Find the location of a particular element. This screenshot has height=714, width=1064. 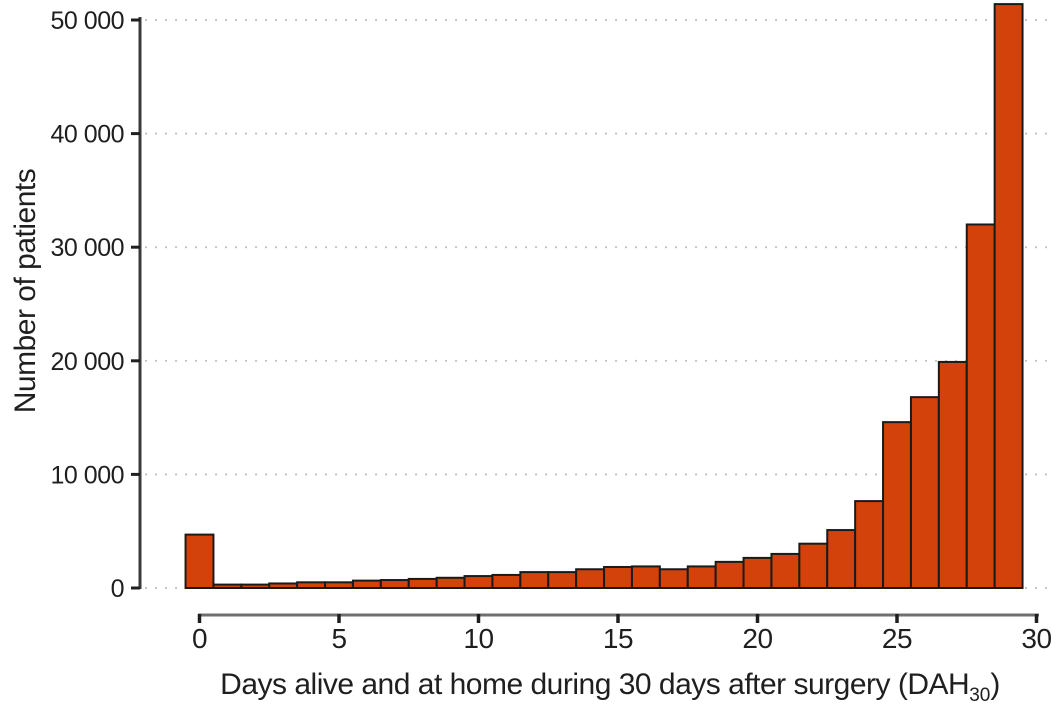

y-axis-title: Number of patients is located at coordinates (25, 291).